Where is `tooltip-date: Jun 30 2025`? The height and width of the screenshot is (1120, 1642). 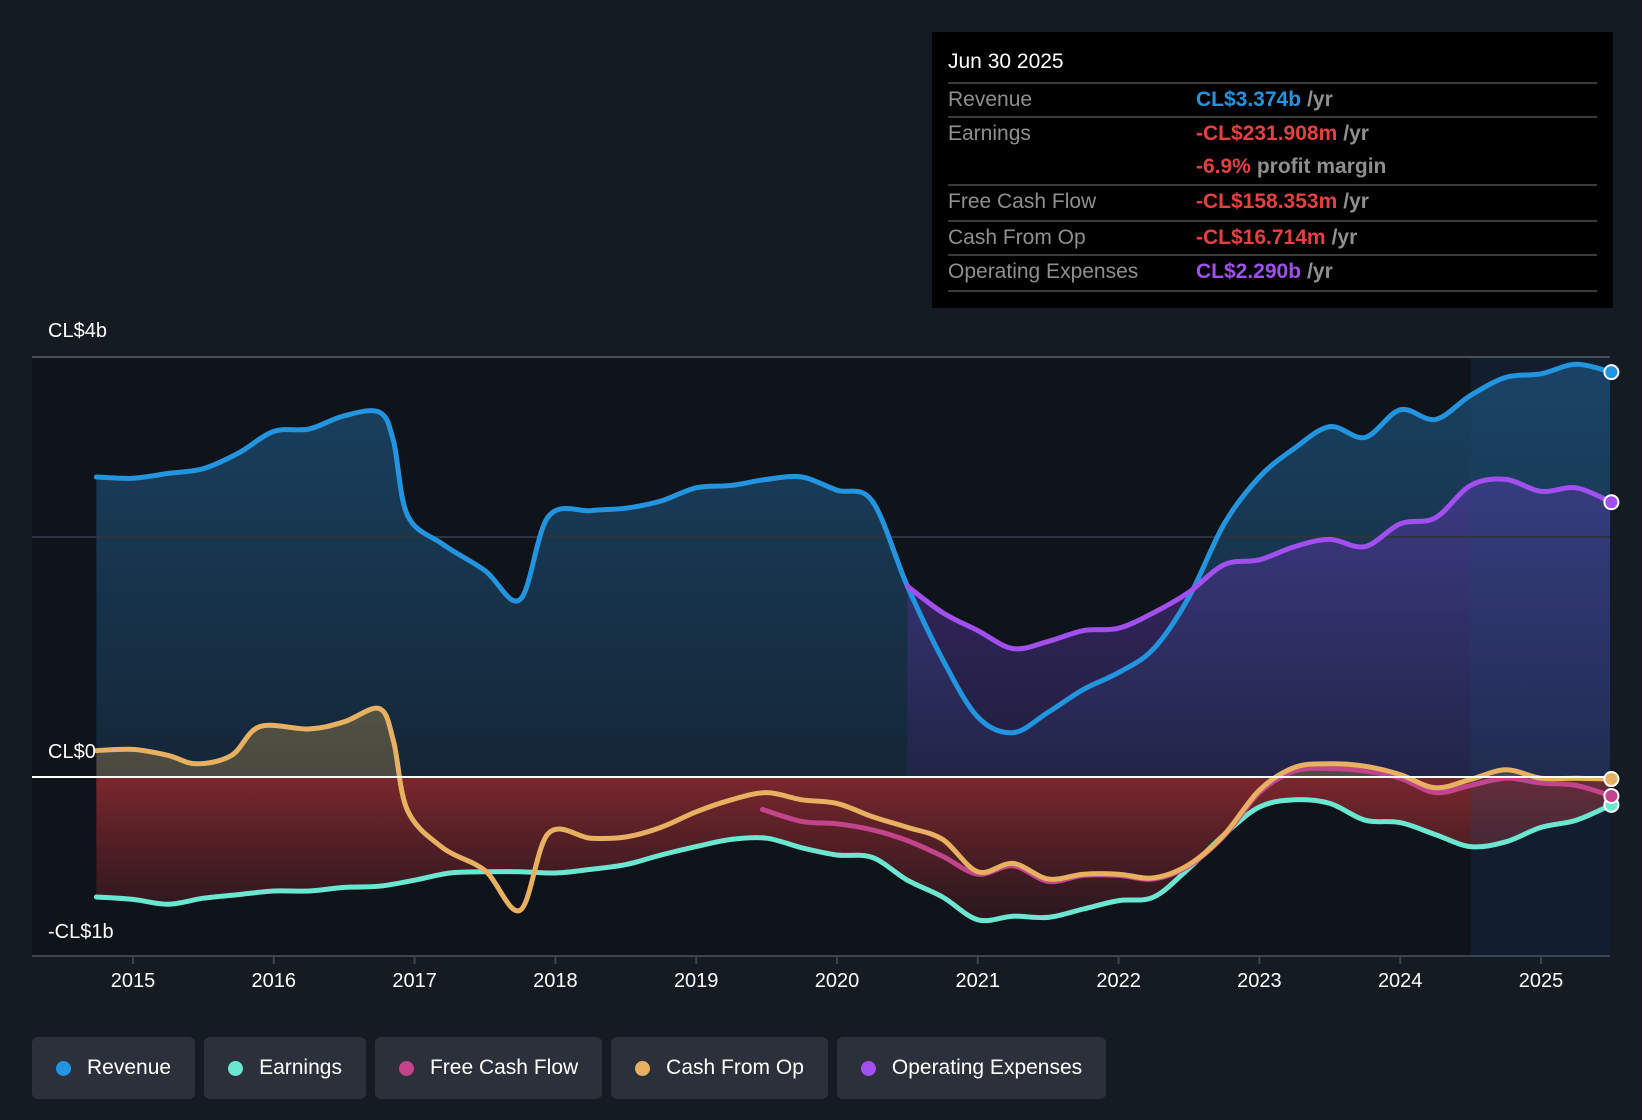 tooltip-date: Jun 30 2025 is located at coordinates (1006, 61).